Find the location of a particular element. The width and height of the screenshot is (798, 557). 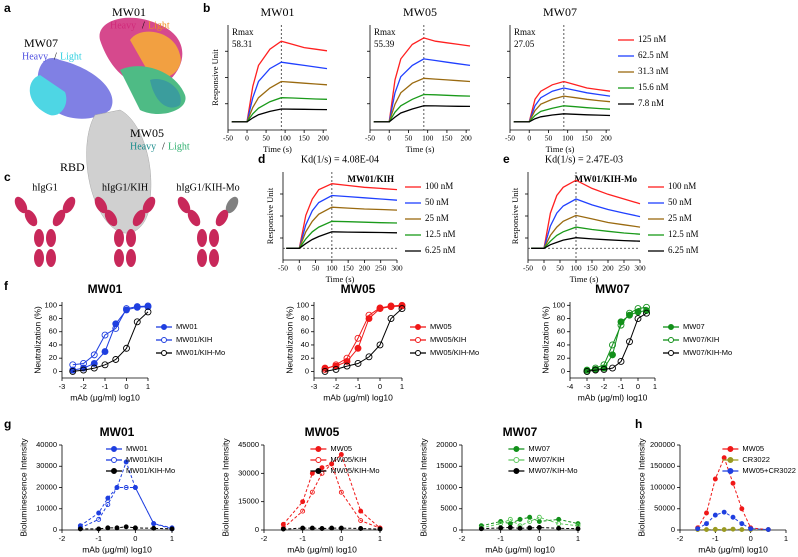

panel-label: d is located at coordinates (261, 159).